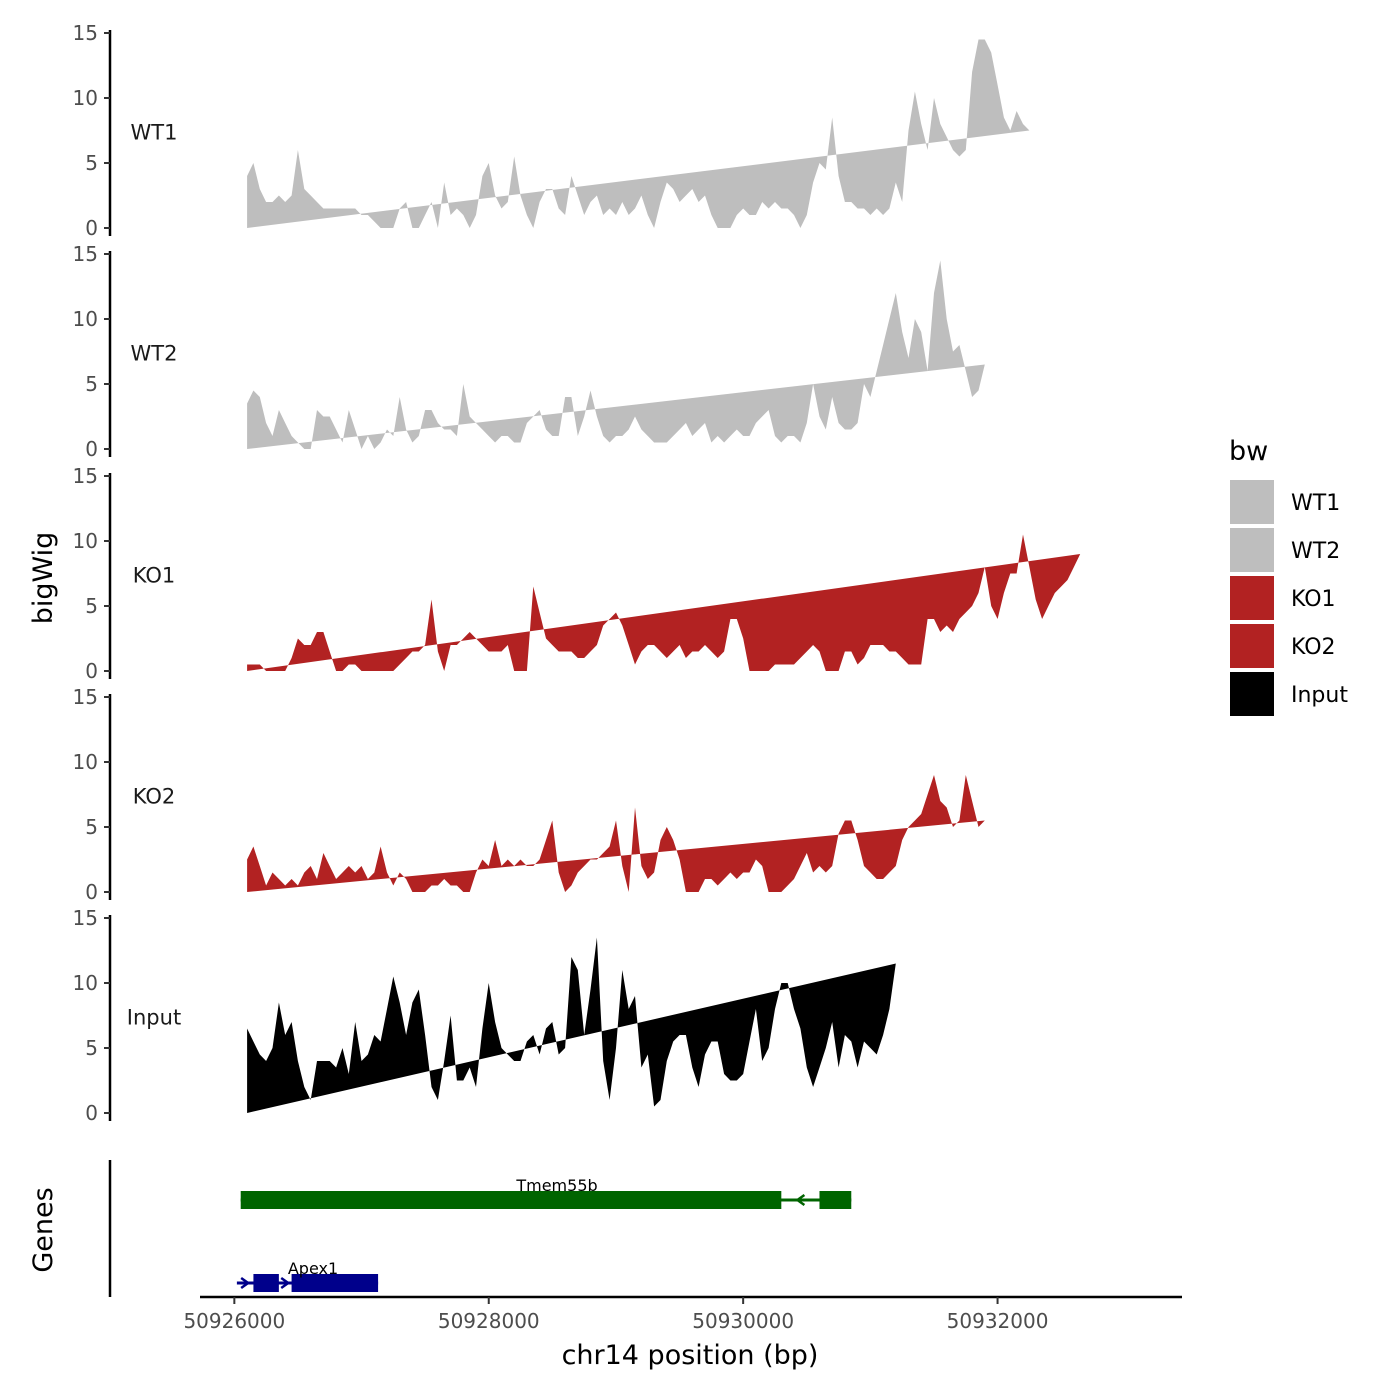  Describe the element at coordinates (1315, 503) in the screenshot. I see `legend-label: WT1` at that location.